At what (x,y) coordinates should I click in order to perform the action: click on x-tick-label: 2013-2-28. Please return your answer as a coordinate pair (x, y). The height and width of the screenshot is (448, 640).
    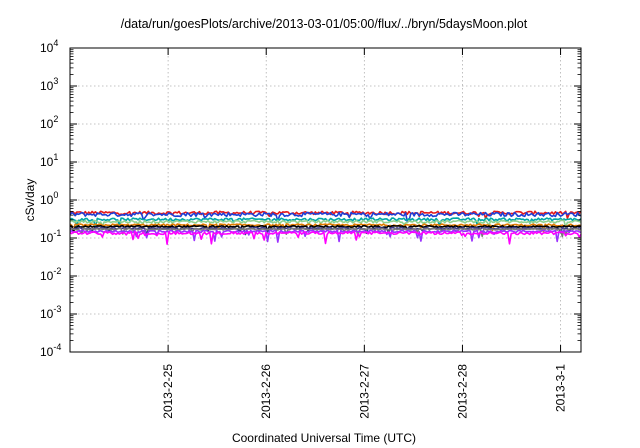
    Looking at the image, I should click on (462, 391).